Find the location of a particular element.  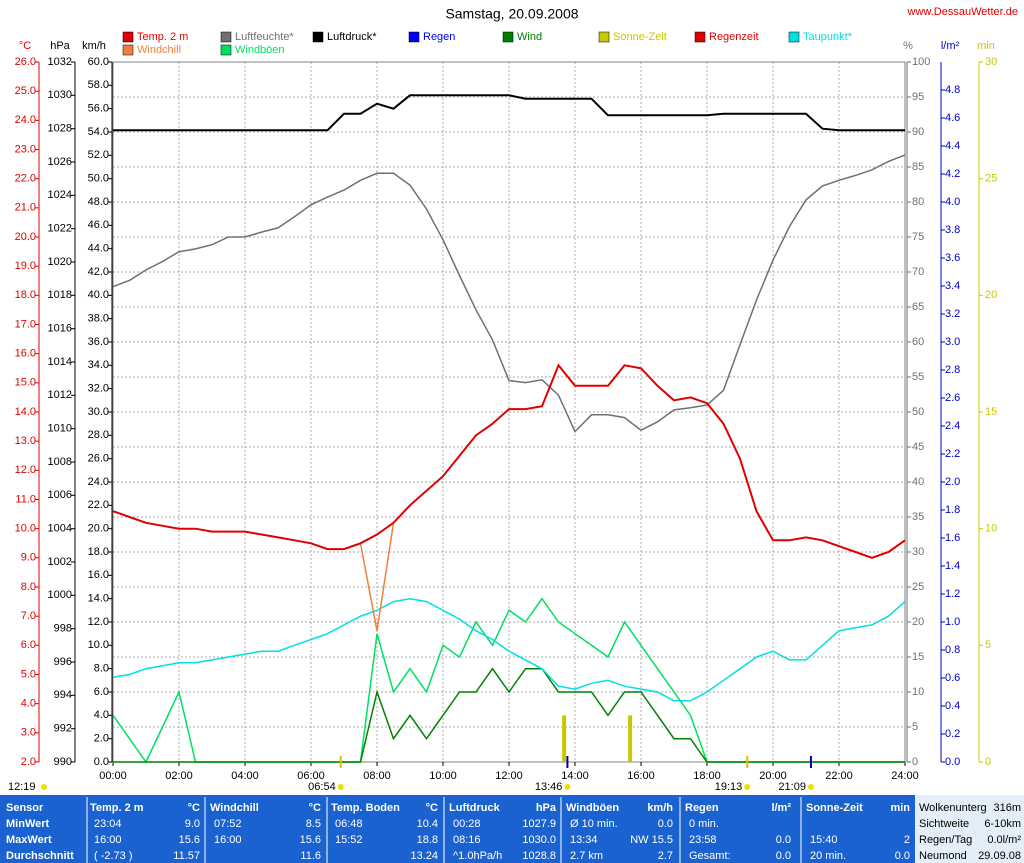

site-link: www.DessauWetter.de is located at coordinates (962, 12).